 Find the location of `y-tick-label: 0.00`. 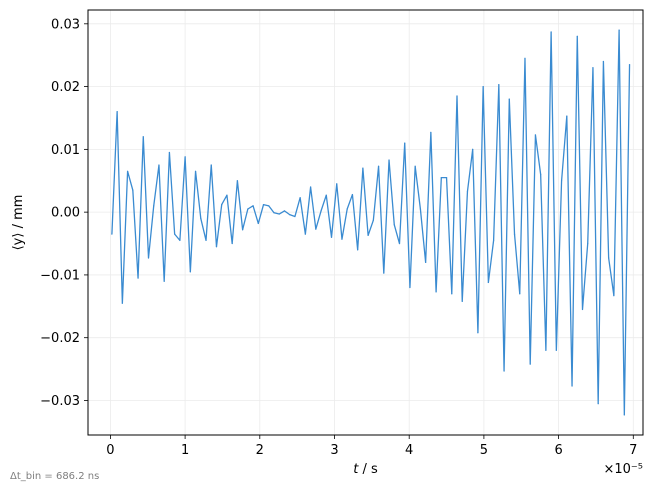

y-tick-label: 0.00 is located at coordinates (65, 213).